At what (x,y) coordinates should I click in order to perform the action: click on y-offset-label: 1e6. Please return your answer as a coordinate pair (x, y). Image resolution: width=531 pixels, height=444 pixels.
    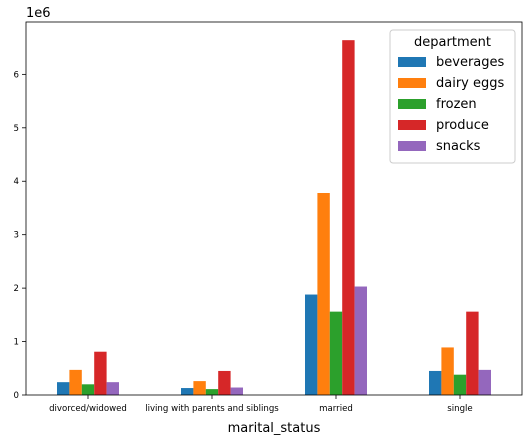
    Looking at the image, I should click on (38, 13).